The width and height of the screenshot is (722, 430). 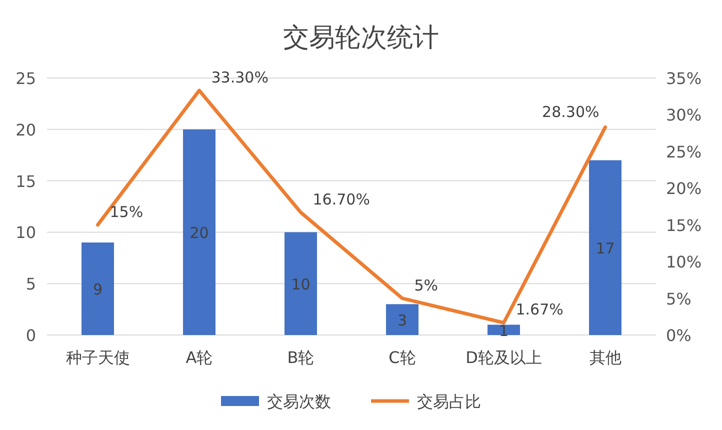 I want to click on y-tick-label: 15, so click(x=26, y=181).